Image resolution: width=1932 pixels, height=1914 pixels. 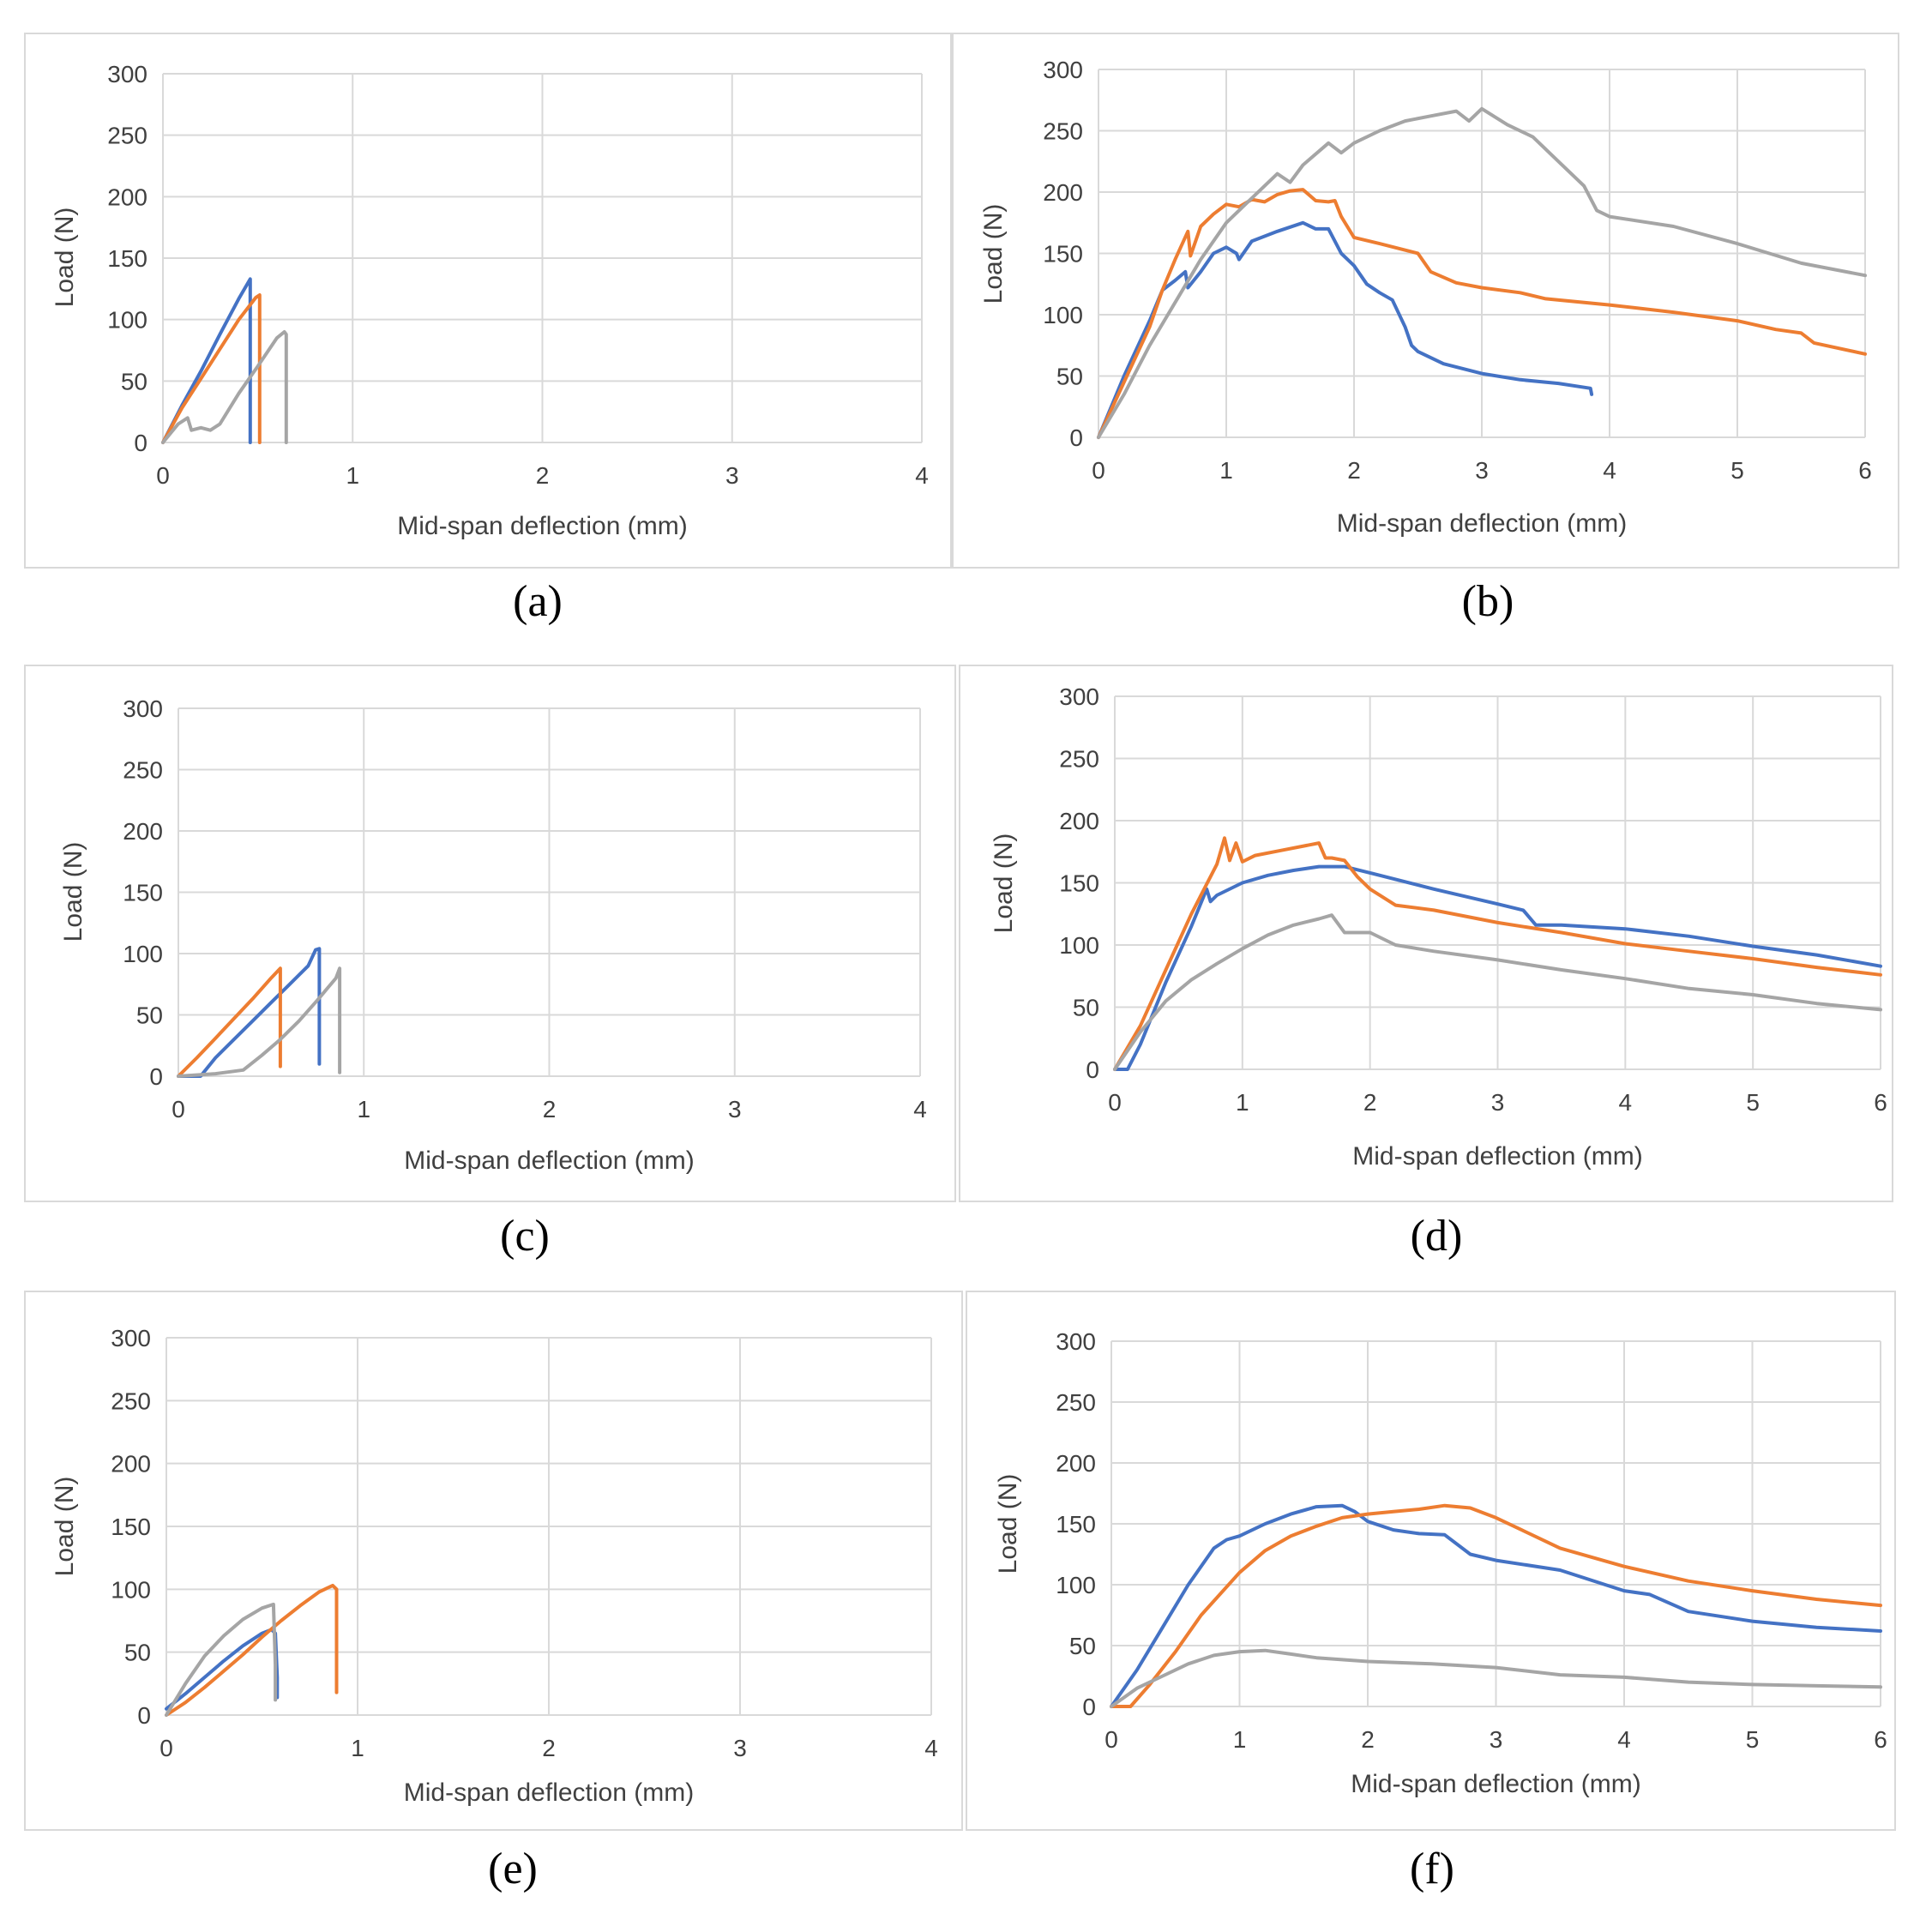 I want to click on caption-e: (e), so click(x=513, y=1869).